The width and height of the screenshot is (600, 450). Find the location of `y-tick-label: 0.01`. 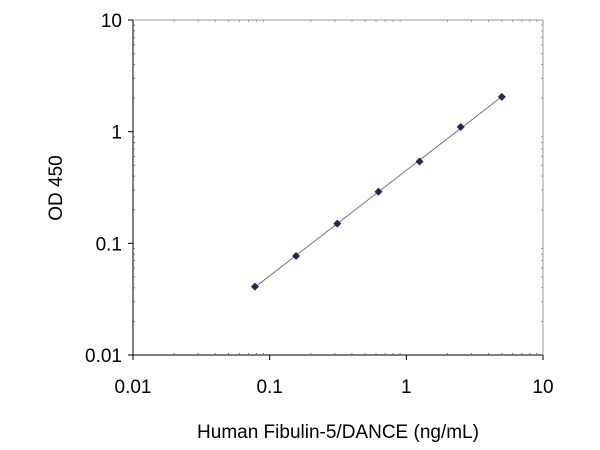

y-tick-label: 0.01 is located at coordinates (103, 356).